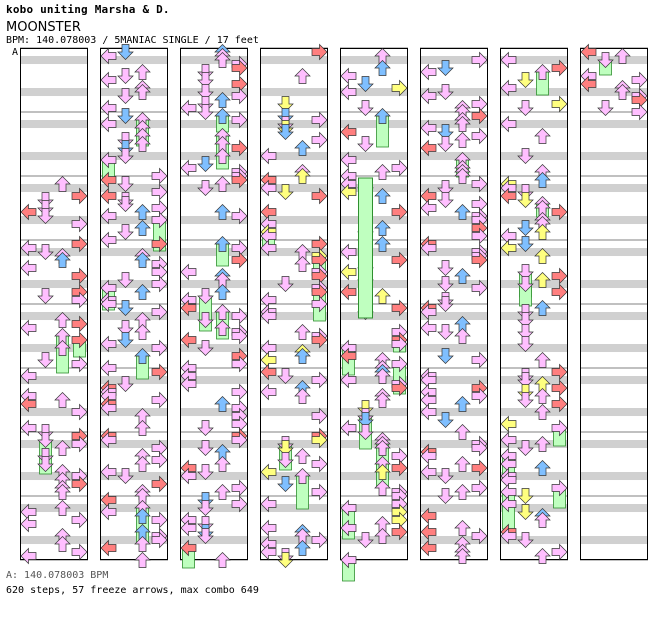 This screenshot has width=672, height=620. I want to click on chart-column, so click(294, 305).